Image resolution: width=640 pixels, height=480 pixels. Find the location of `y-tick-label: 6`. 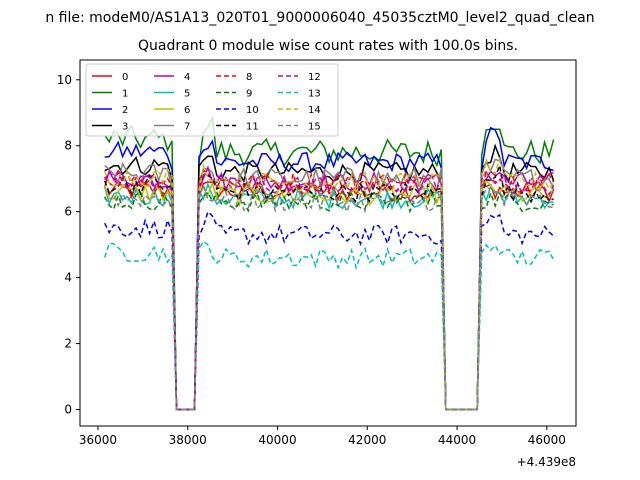

y-tick-label: 6 is located at coordinates (68, 212).